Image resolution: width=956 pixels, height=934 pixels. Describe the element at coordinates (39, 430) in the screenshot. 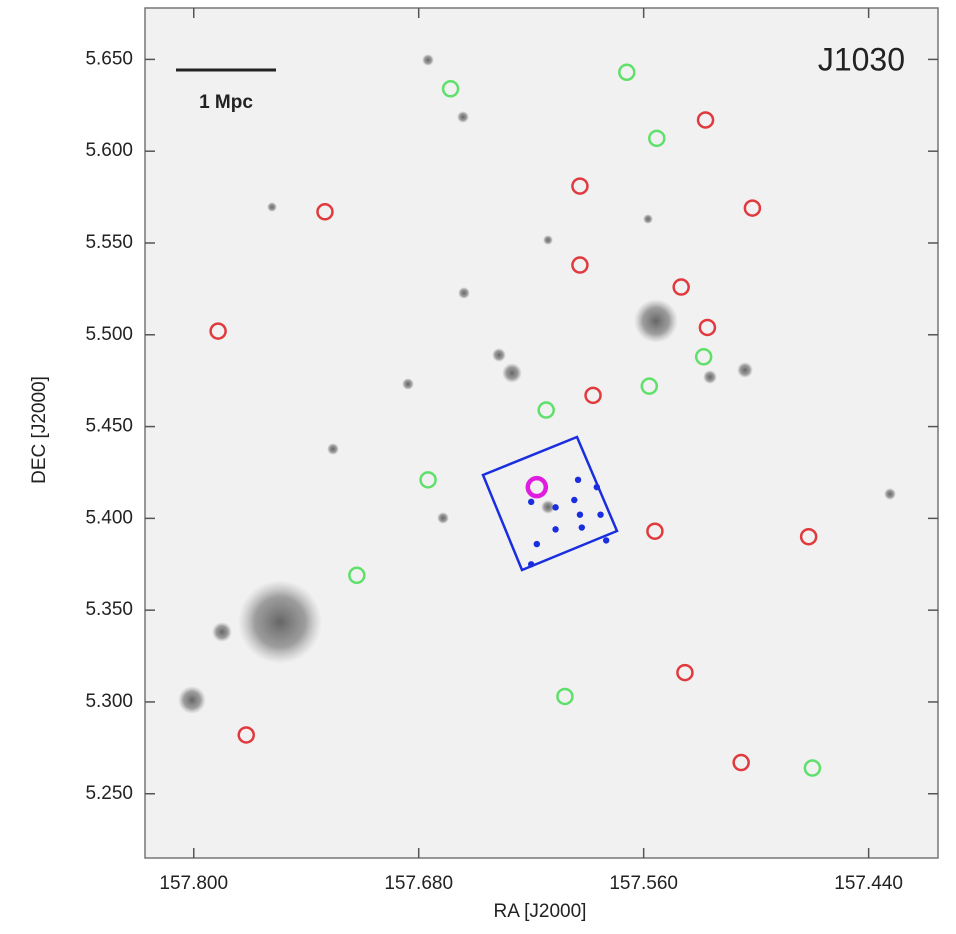

I see `y-axis-label: DEC [J2000]` at that location.